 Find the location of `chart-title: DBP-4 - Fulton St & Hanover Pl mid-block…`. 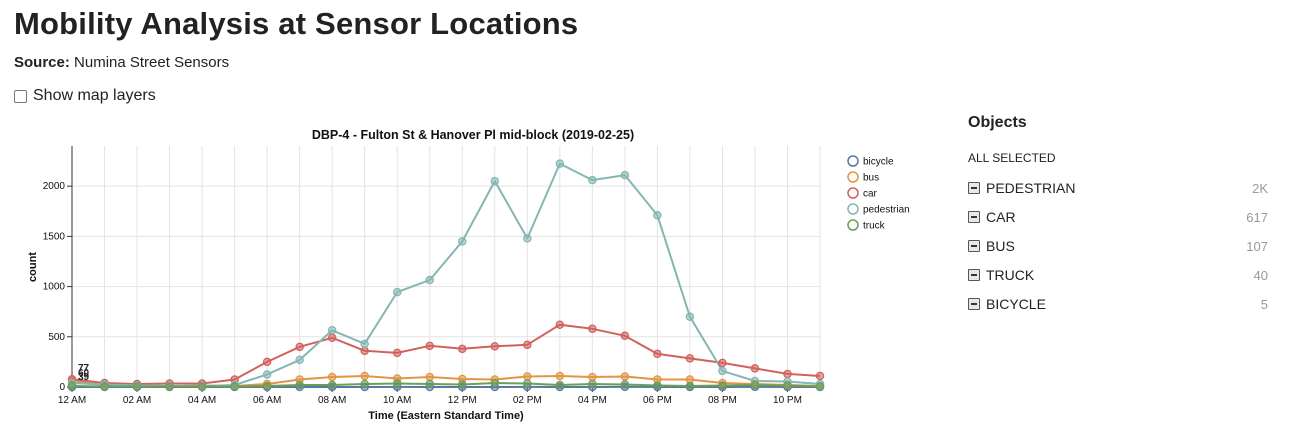

chart-title: DBP-4 - Fulton St & Hanover Pl mid-block… is located at coordinates (473, 135).